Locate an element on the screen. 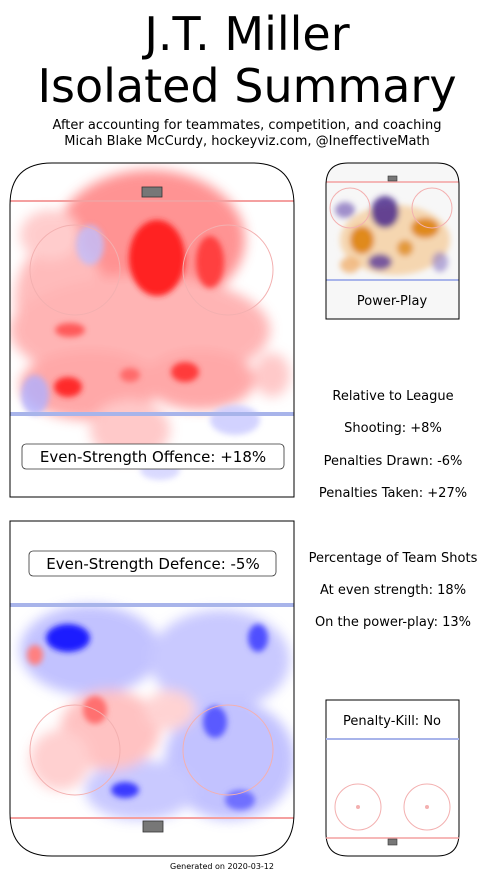 The width and height of the screenshot is (494, 882). defence-goal-icon is located at coordinates (153, 826).